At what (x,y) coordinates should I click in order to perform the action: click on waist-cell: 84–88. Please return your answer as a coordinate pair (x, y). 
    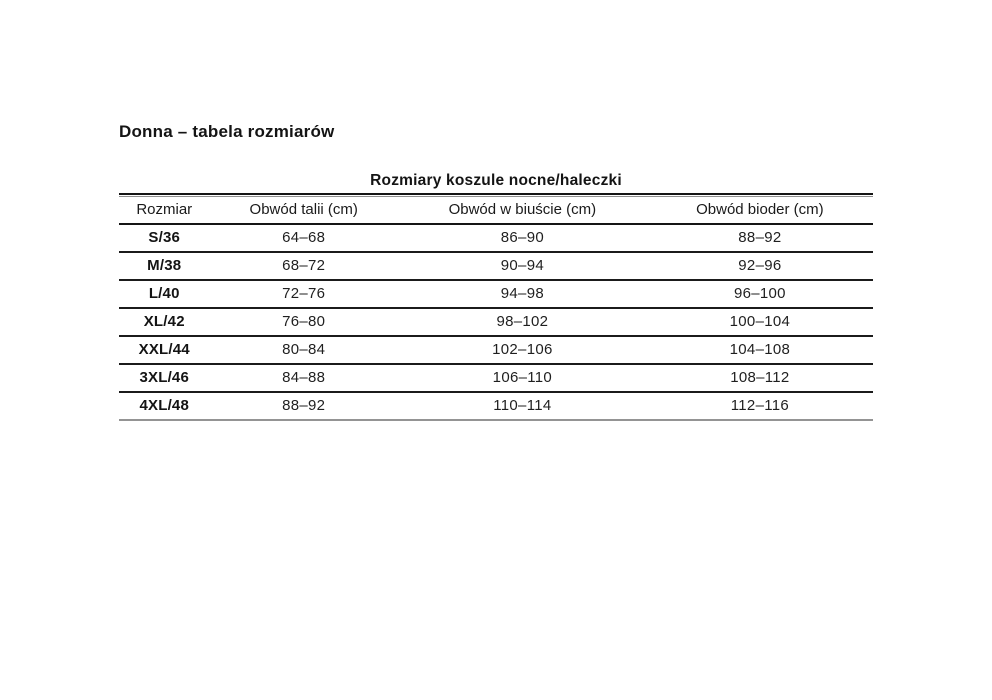
    Looking at the image, I should click on (303, 378).